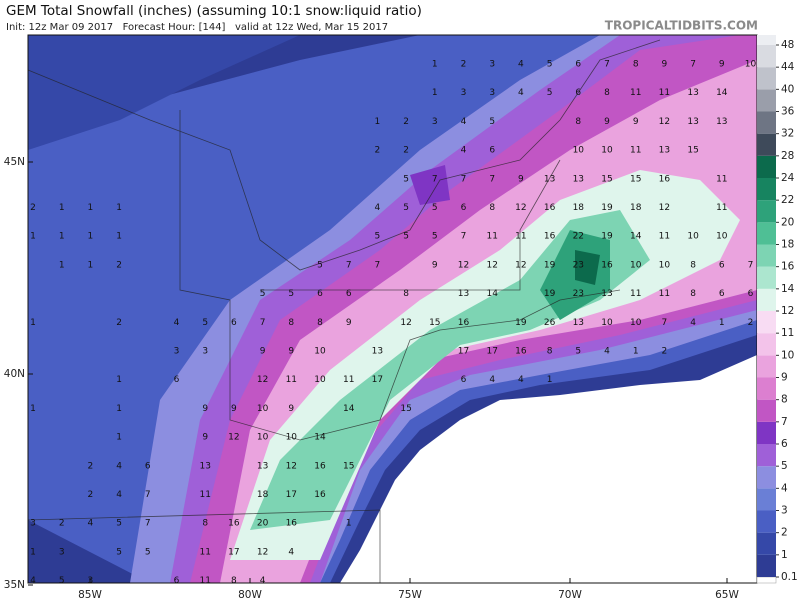 This screenshot has height=603, width=800. I want to click on snow-value: 2, so click(665, 352).